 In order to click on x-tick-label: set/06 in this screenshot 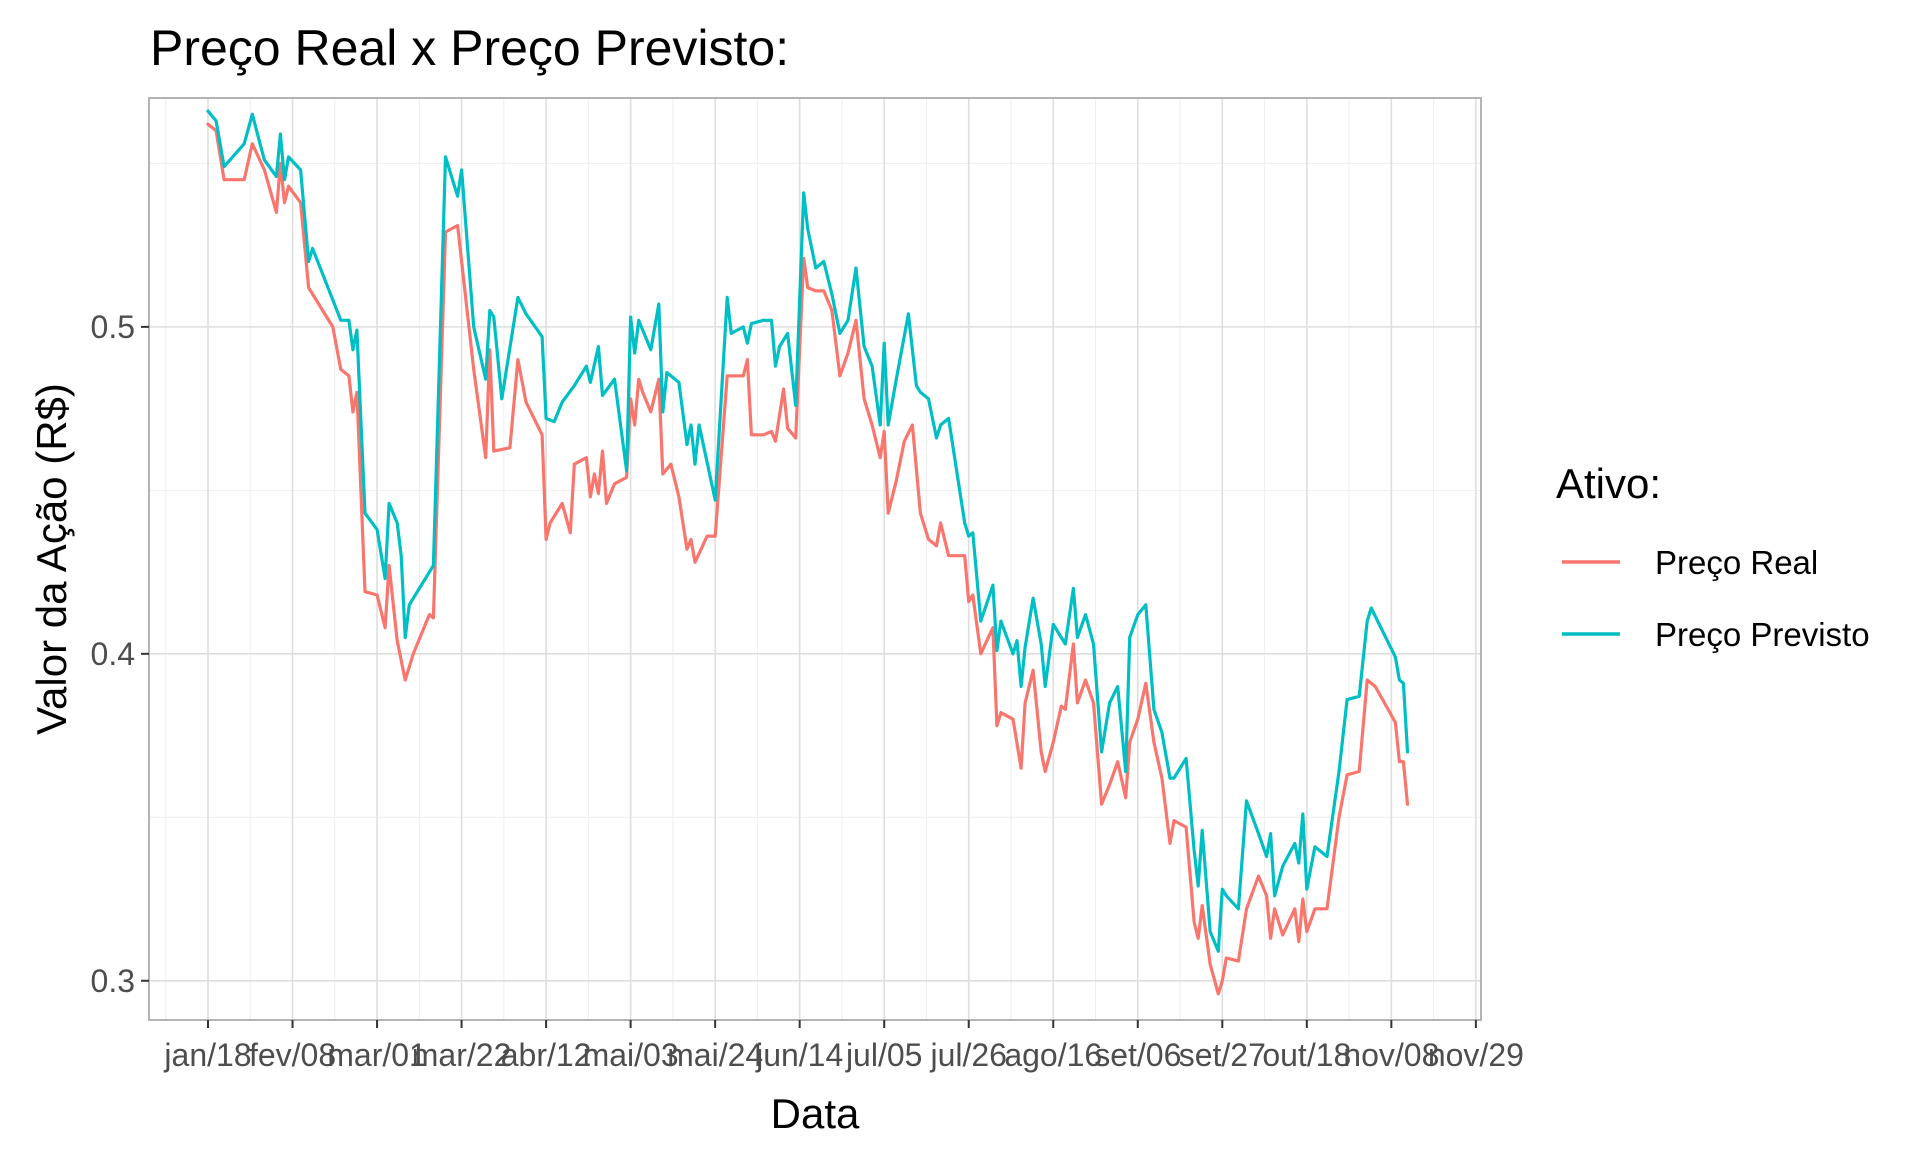, I will do `click(1137, 1055)`.